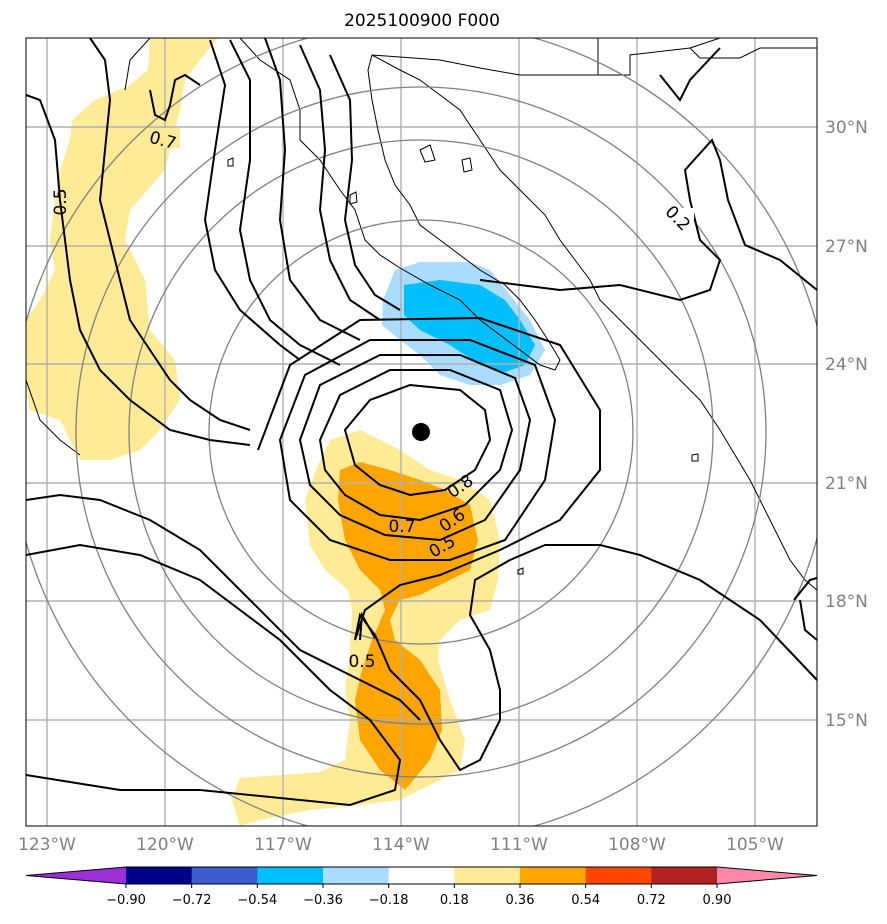 This screenshot has height=924, width=887. I want to click on lat-label-24n: 24°N, so click(846, 365).